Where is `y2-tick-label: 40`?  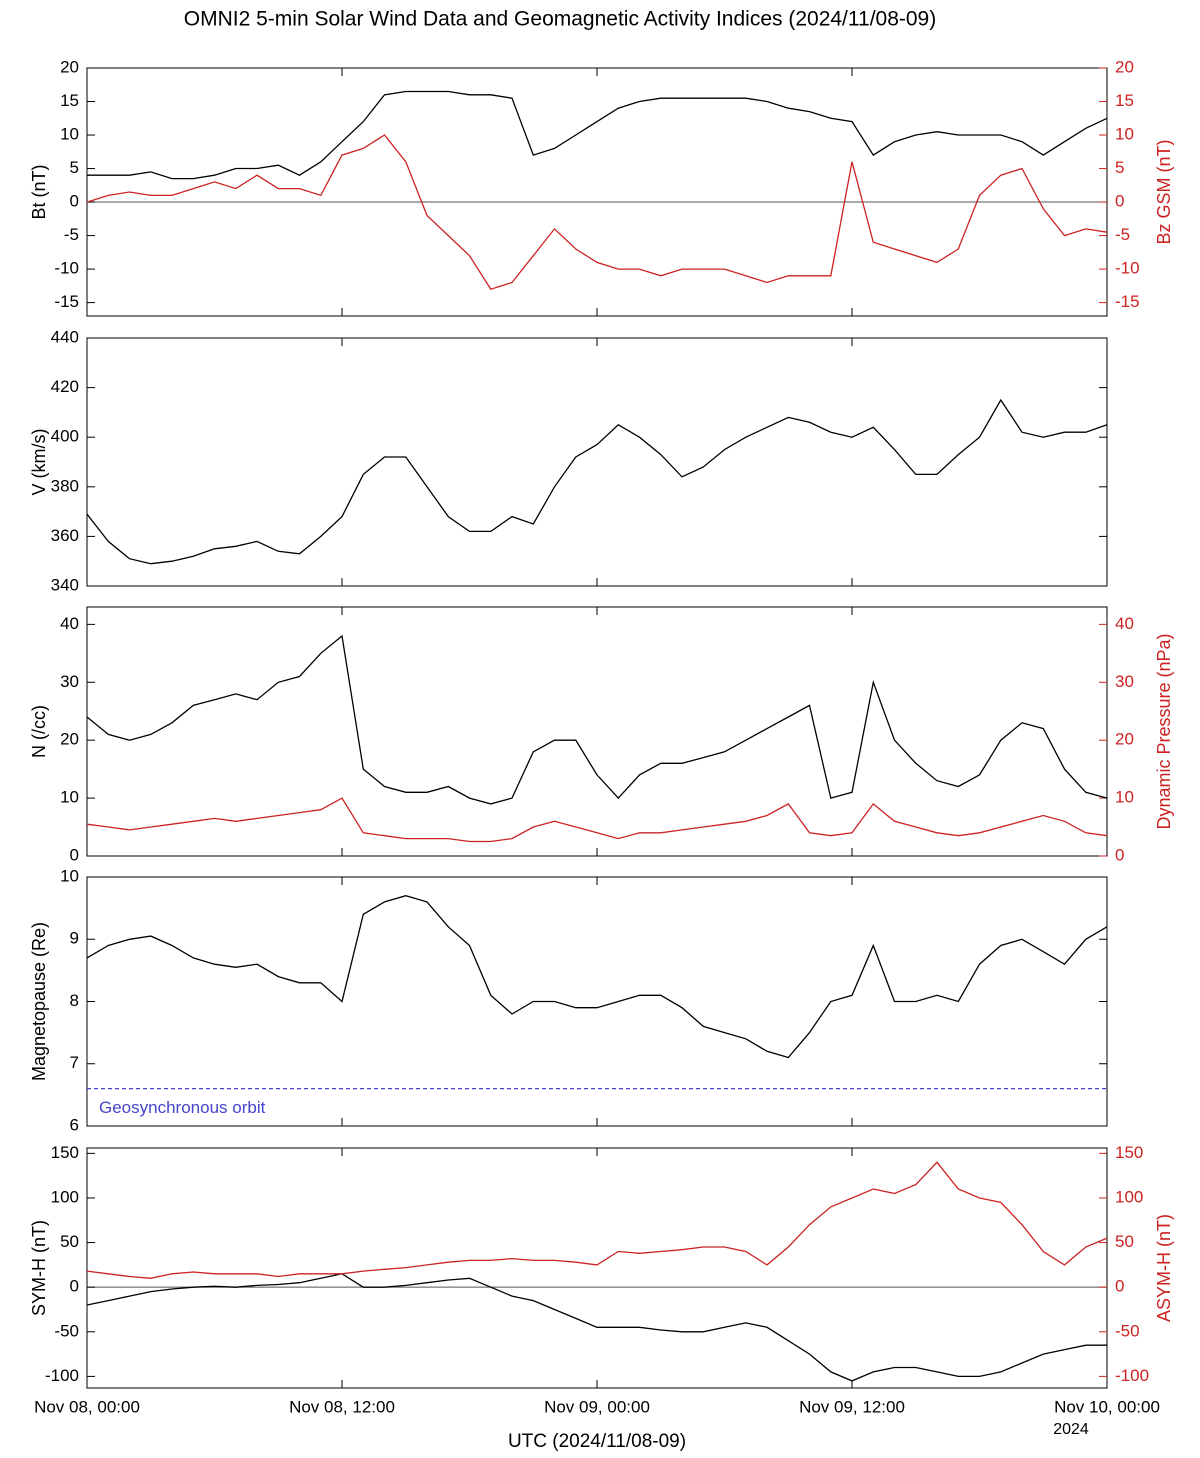 y2-tick-label: 40 is located at coordinates (1124, 623).